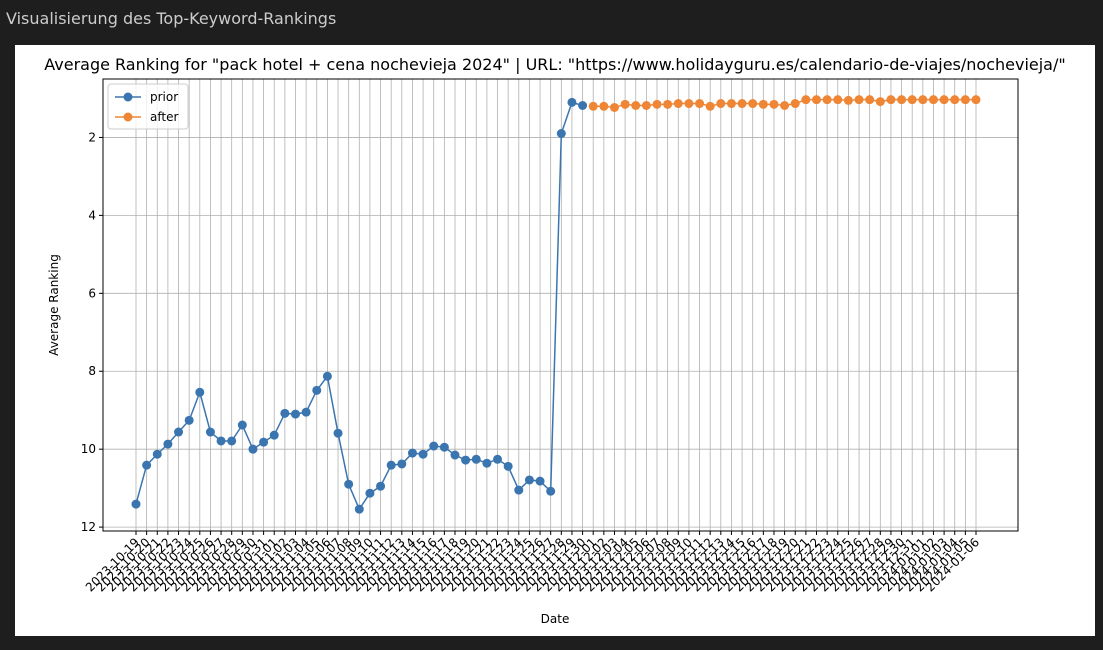 This screenshot has height=650, width=1103. Describe the element at coordinates (54, 305) in the screenshot. I see `y-axis-label: Average Ranking` at that location.